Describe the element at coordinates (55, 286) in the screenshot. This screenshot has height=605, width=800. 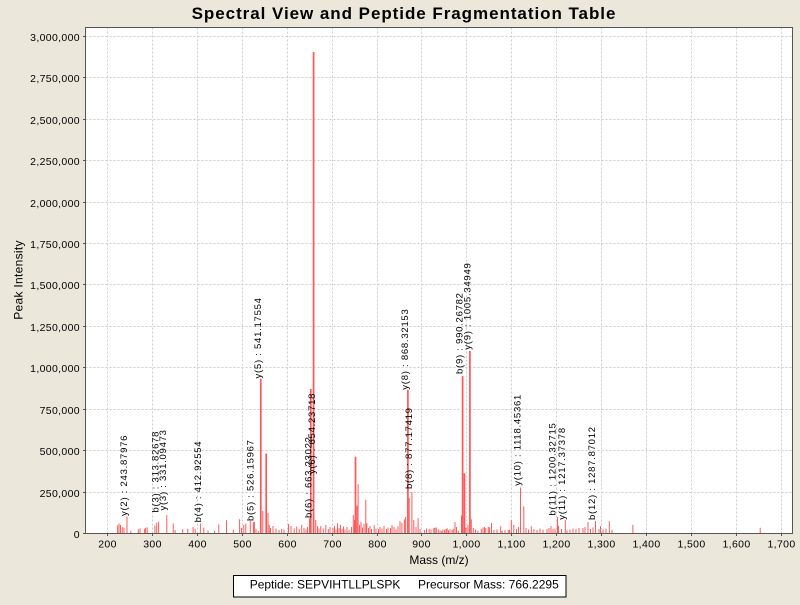
I see `svg-text: 1,500,000` at that location.